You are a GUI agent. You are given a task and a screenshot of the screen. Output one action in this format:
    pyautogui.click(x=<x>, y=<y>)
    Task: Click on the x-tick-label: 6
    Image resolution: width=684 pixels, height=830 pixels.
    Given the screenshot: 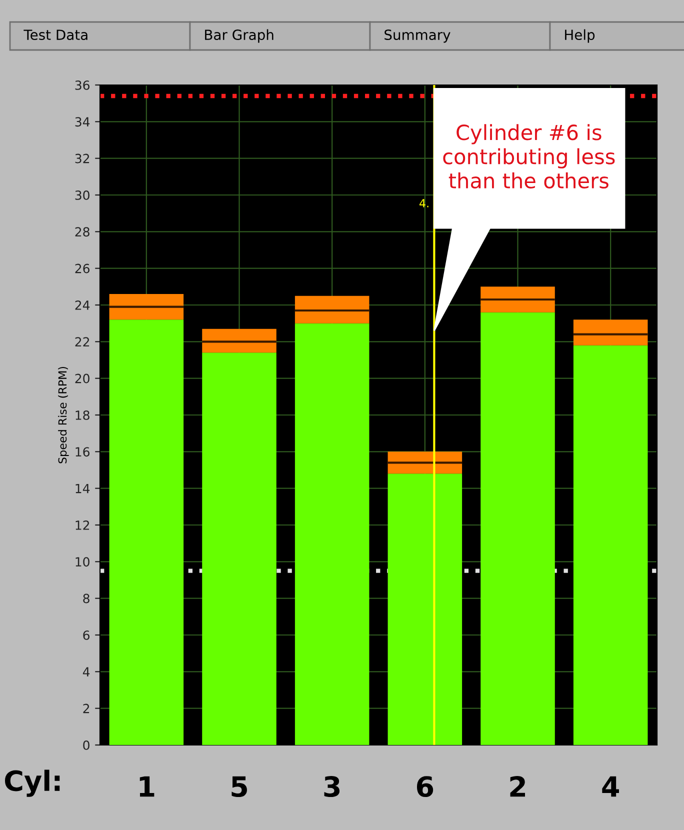 What is the action you would take?
    pyautogui.click(x=425, y=787)
    